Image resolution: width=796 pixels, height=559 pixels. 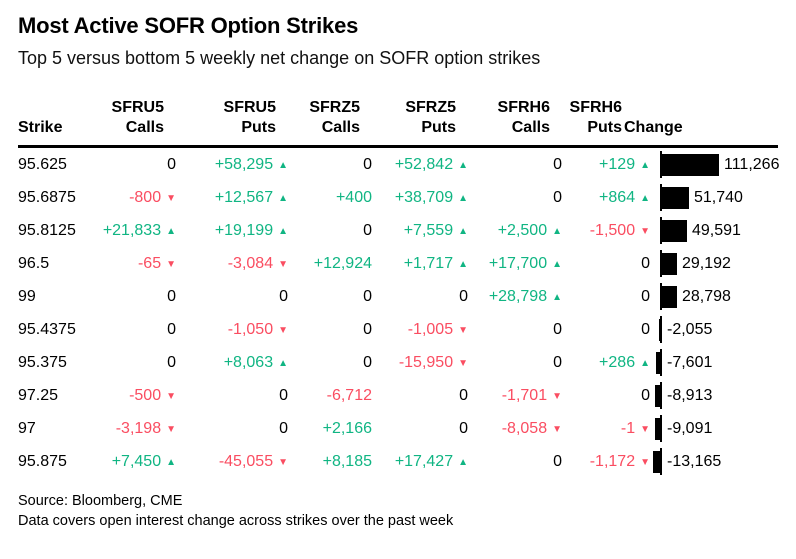 I want to click on value-text: +21,833, so click(x=132, y=230).